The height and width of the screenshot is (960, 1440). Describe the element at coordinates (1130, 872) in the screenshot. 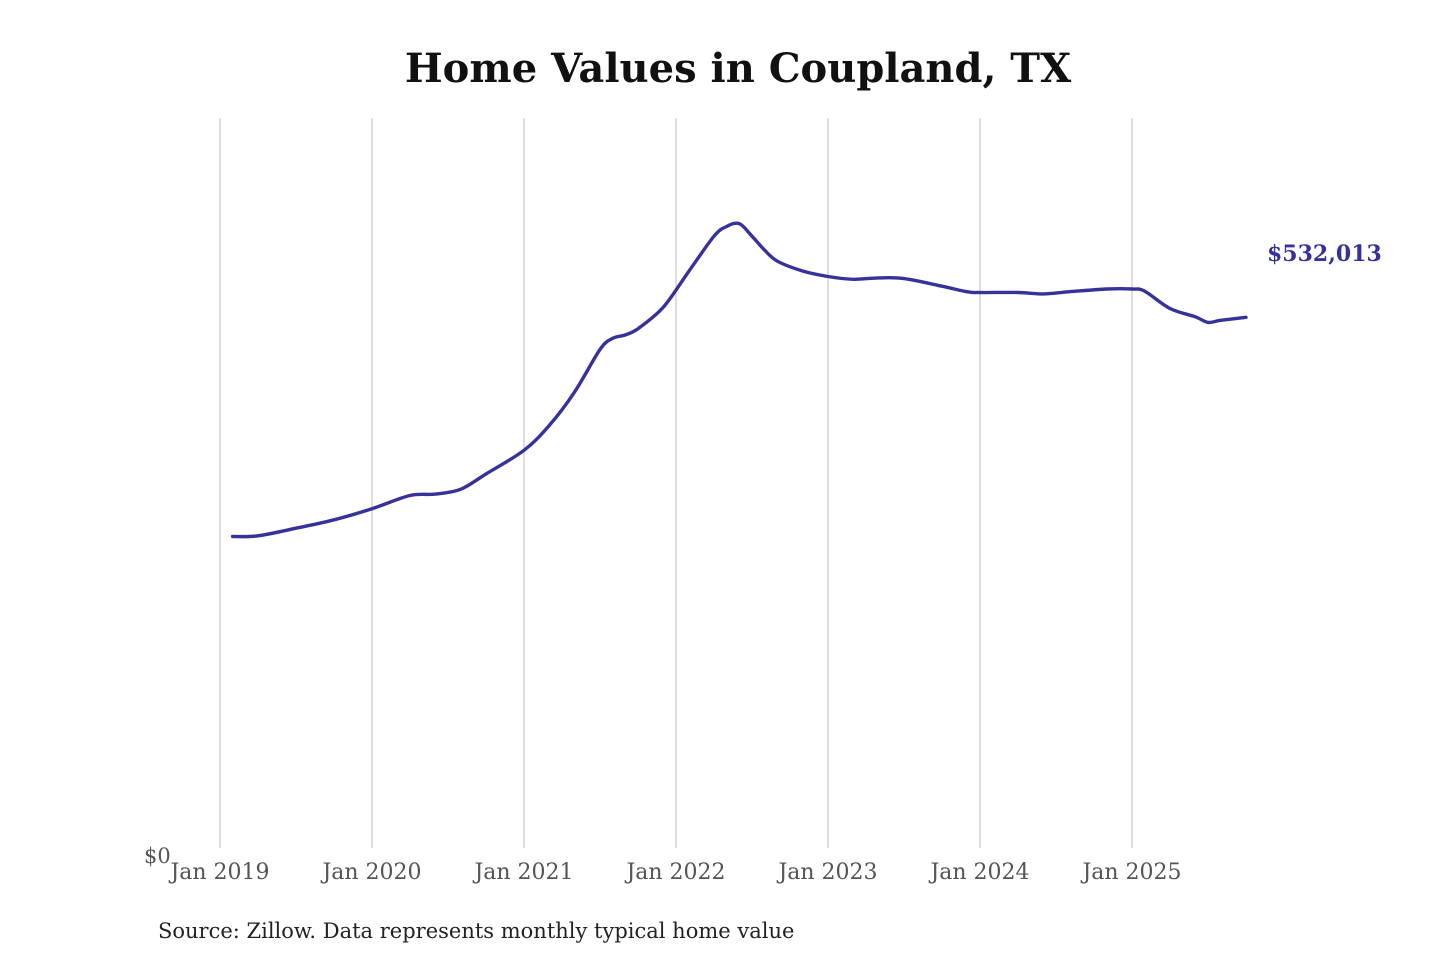

I see `x-tick-label-2025: Jan 2025` at that location.